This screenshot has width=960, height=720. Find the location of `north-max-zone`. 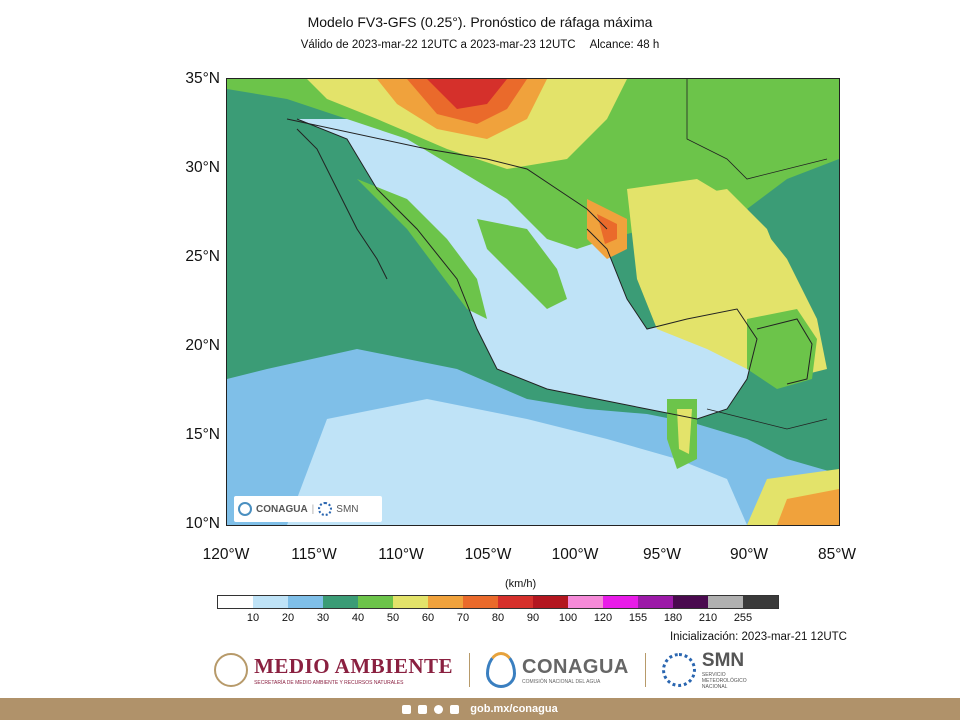

north-max-zone is located at coordinates (467, 94).